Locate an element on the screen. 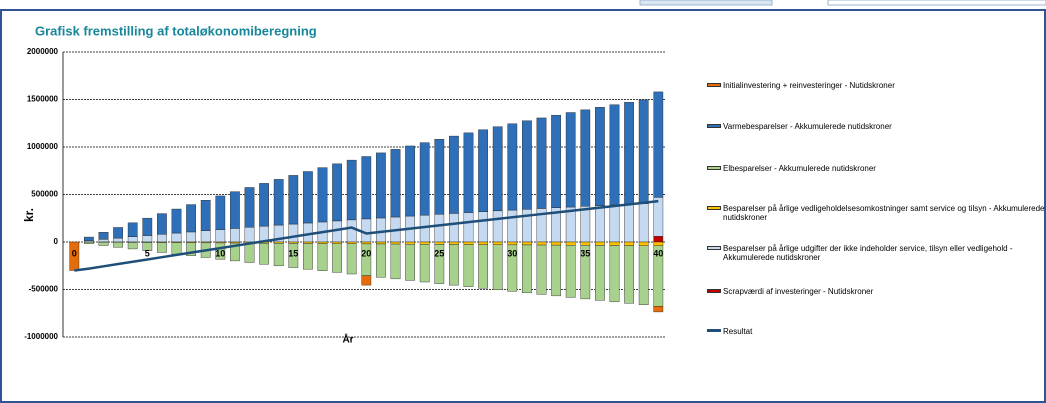 This screenshot has width=1046, height=403. top-strip is located at coordinates (936, 3).